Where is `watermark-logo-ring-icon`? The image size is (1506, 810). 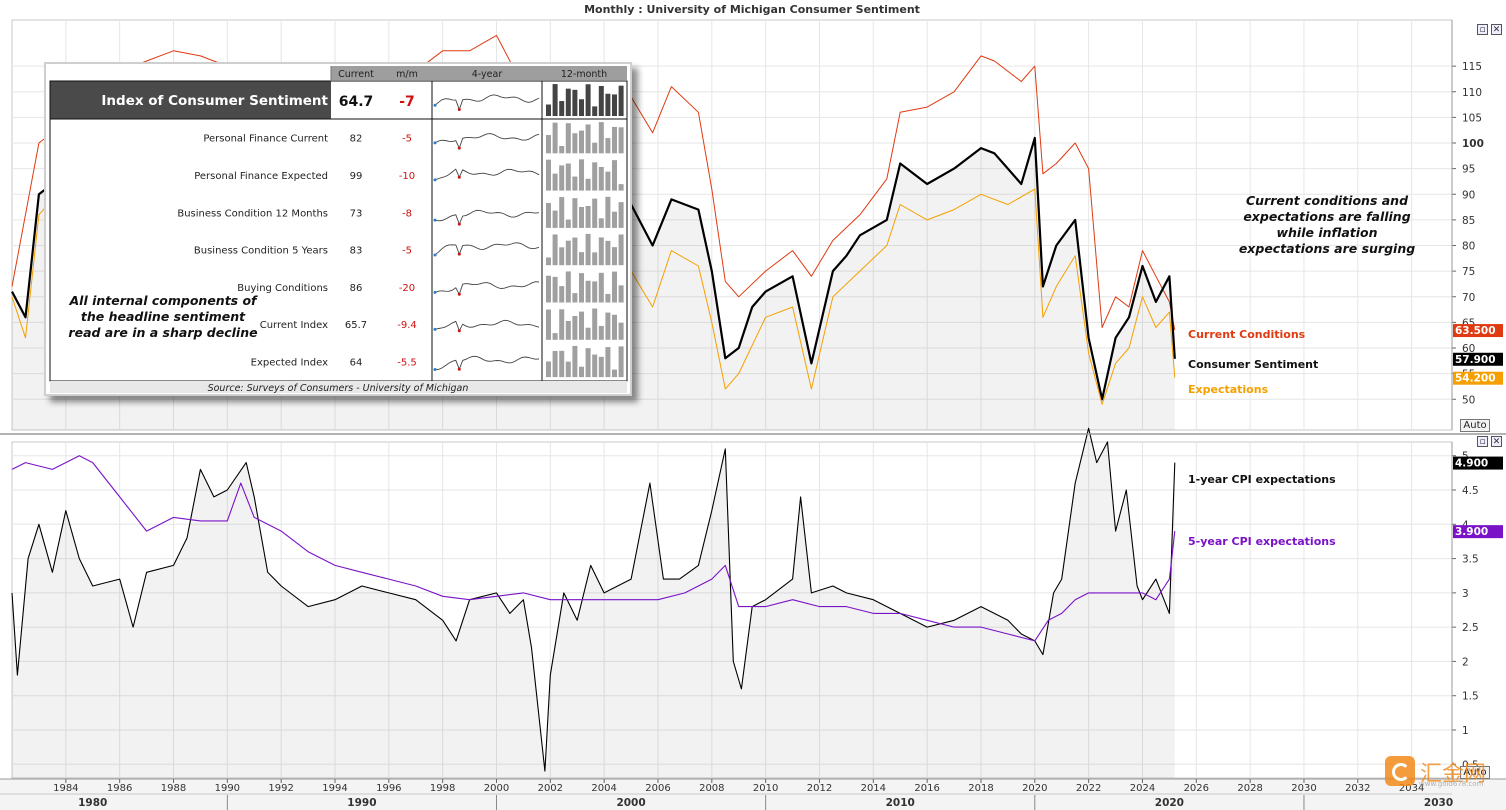 watermark-logo-ring-icon is located at coordinates (1401, 772).